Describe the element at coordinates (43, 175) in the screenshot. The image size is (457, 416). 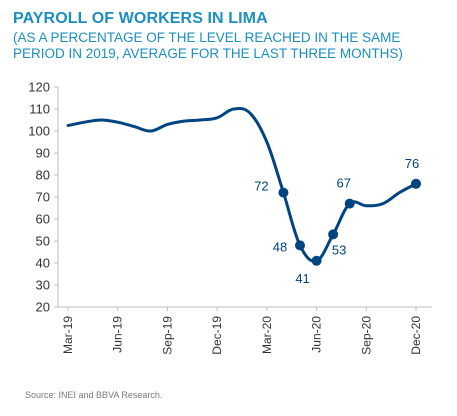
I see `y-tick-label: 80` at that location.